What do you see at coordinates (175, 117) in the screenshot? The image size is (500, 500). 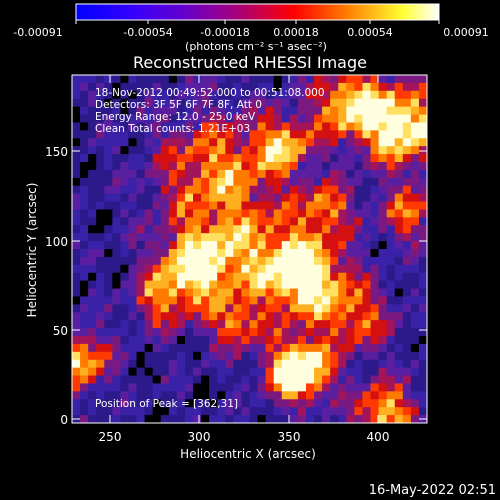 I see `energy-range-annotation: Energy Range: 12.0 - 25.0 keV` at bounding box center [175, 117].